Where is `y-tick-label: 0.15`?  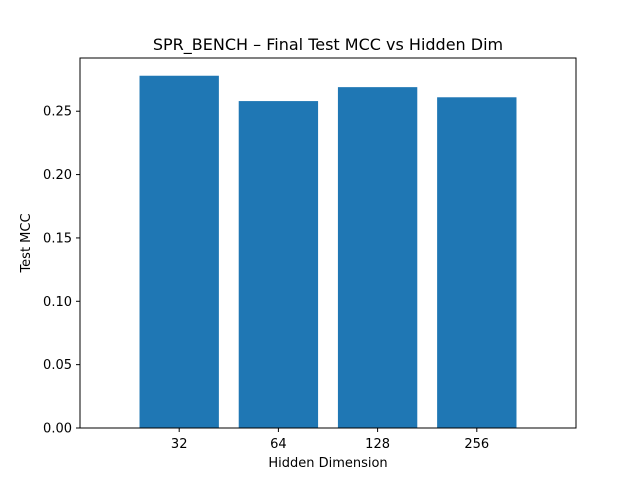 y-tick-label: 0.15 is located at coordinates (57, 238).